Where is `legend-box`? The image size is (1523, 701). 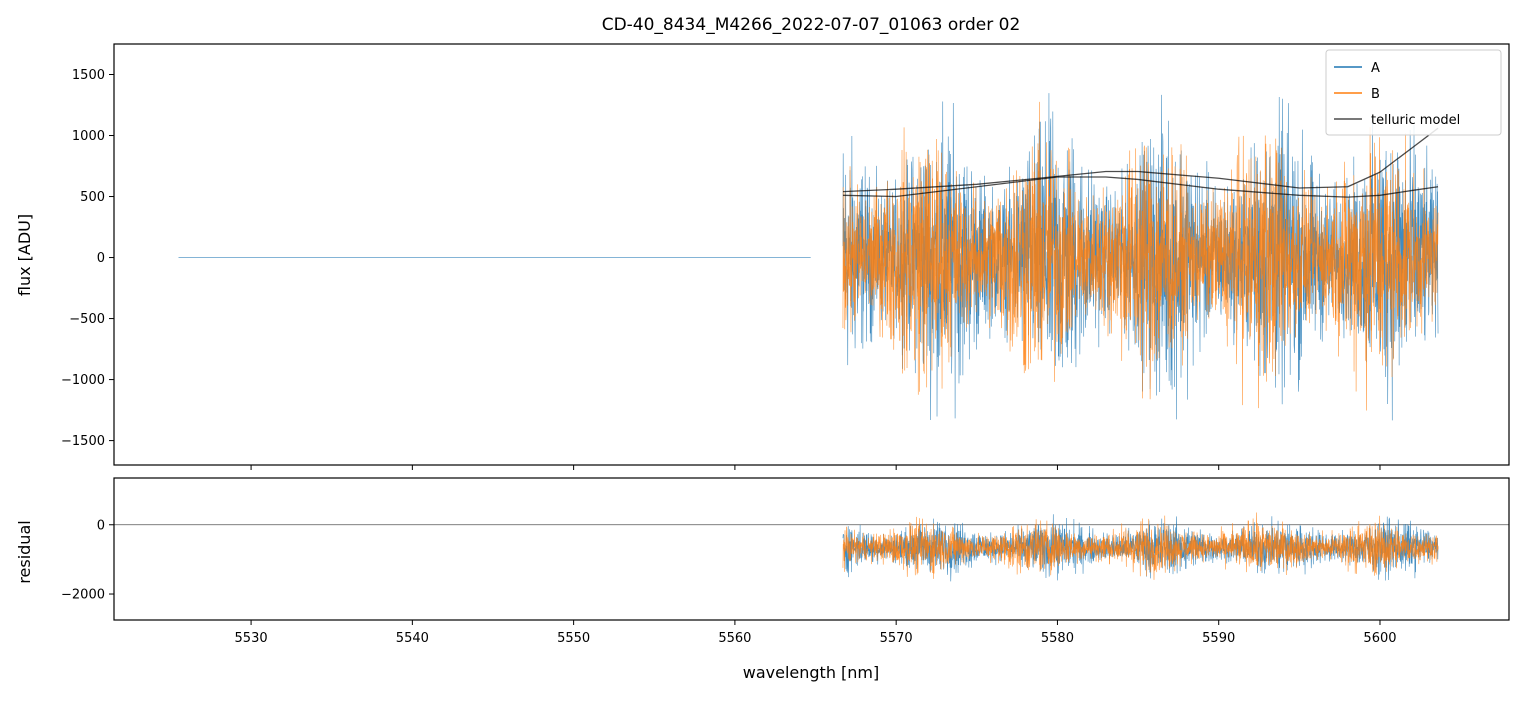 legend-box is located at coordinates (1413, 92).